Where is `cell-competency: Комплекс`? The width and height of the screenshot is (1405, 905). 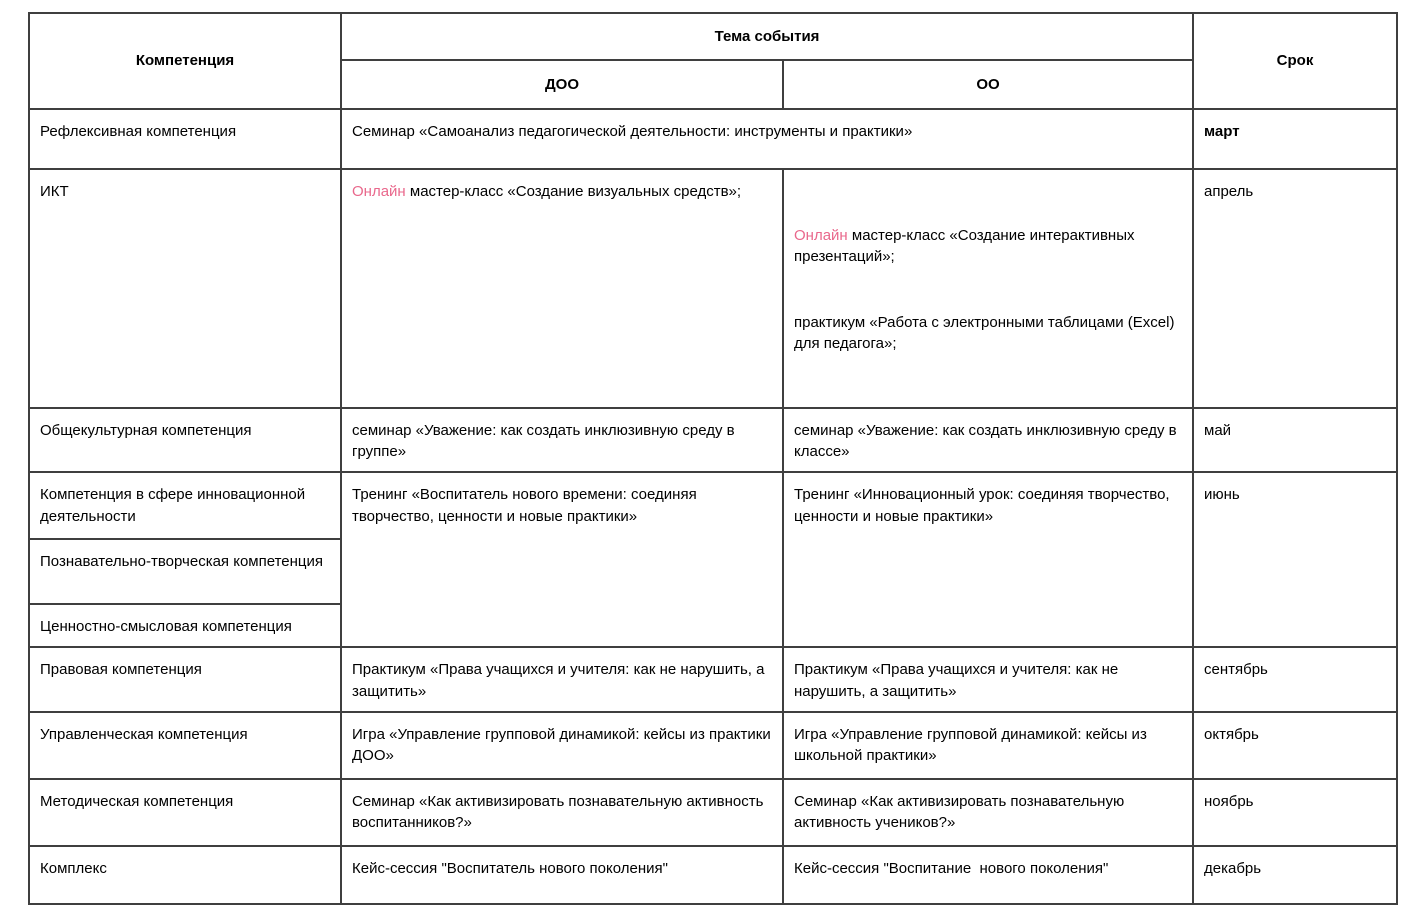 cell-competency: Комплекс is located at coordinates (185, 874).